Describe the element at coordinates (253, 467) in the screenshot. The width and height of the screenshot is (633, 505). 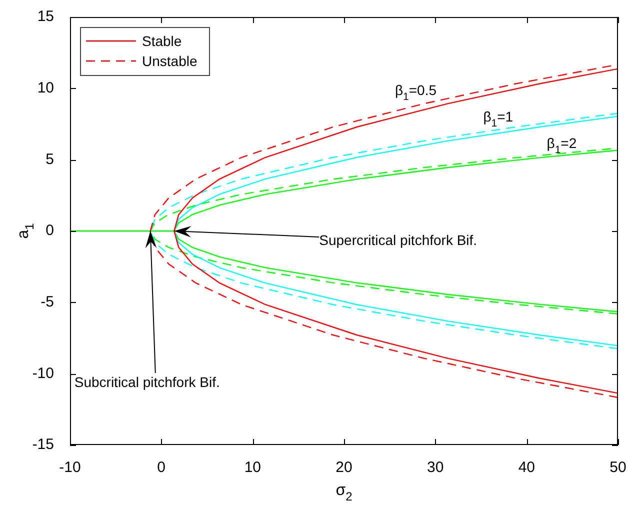
I see `x-tick-label: 10` at that location.